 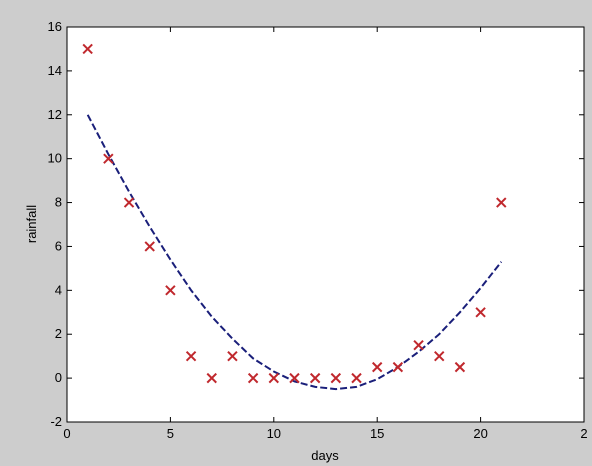 I want to click on y-tick-label: 16, so click(x=55, y=26).